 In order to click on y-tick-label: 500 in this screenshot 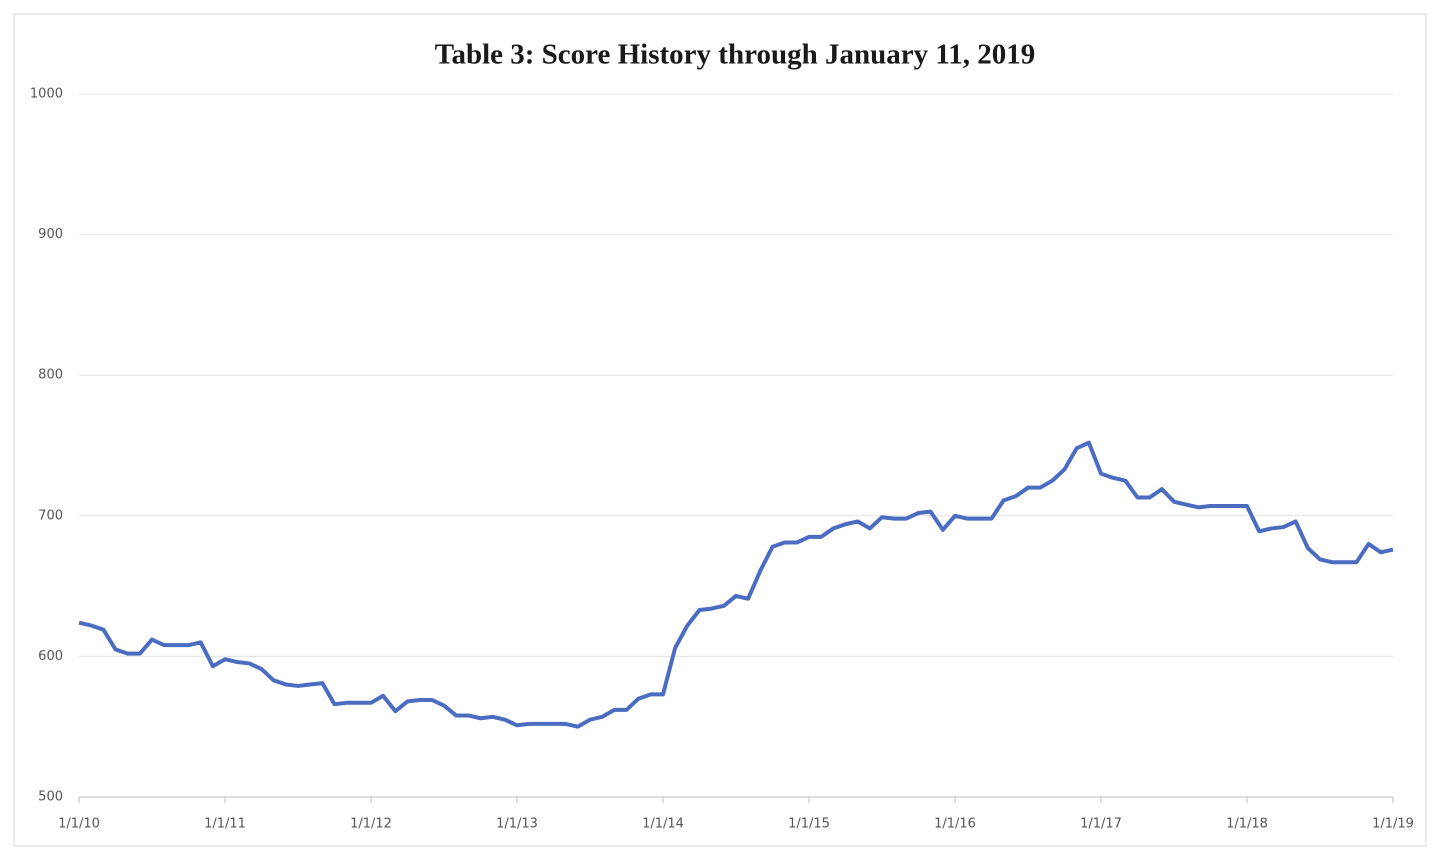, I will do `click(50, 797)`.